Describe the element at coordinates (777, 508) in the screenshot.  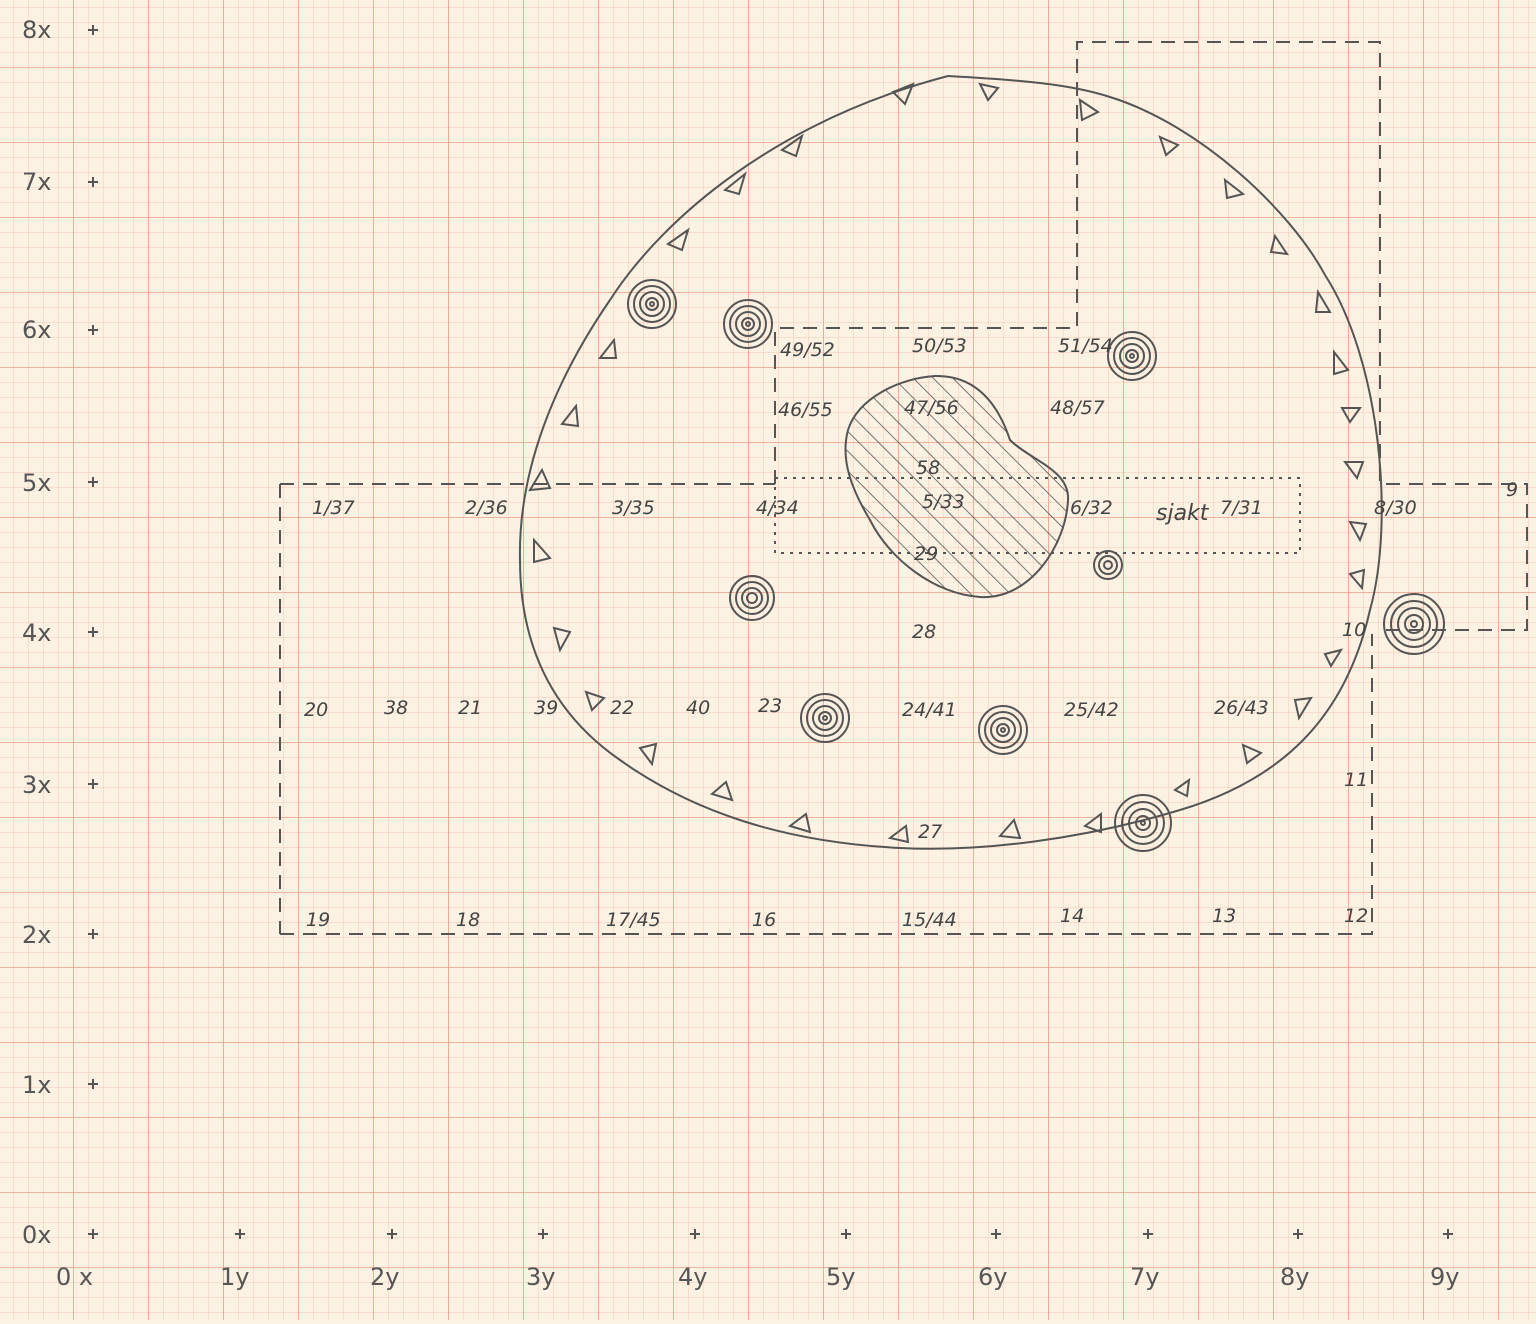
I see `point-label: 4/34` at that location.